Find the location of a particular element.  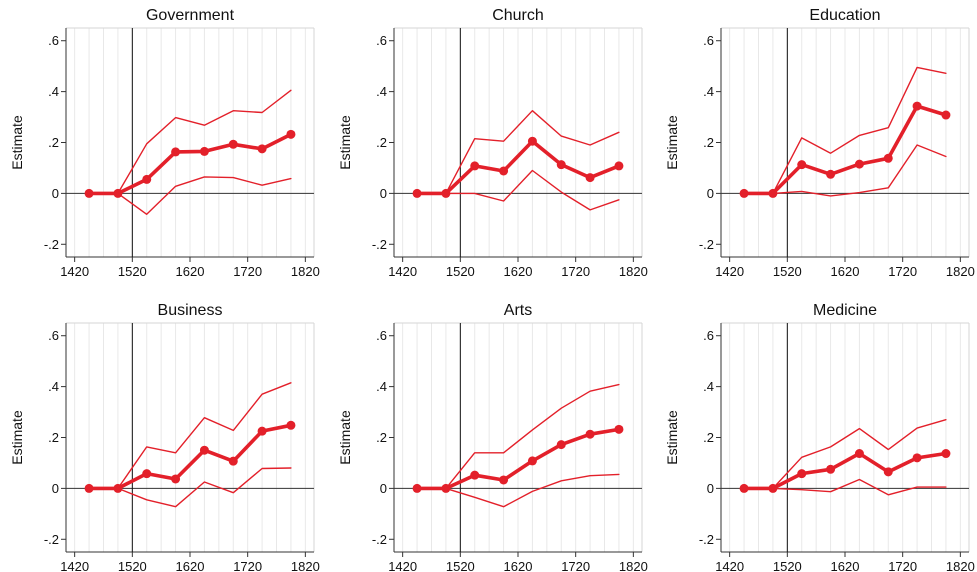

panel-title: Arts is located at coordinates (518, 310).